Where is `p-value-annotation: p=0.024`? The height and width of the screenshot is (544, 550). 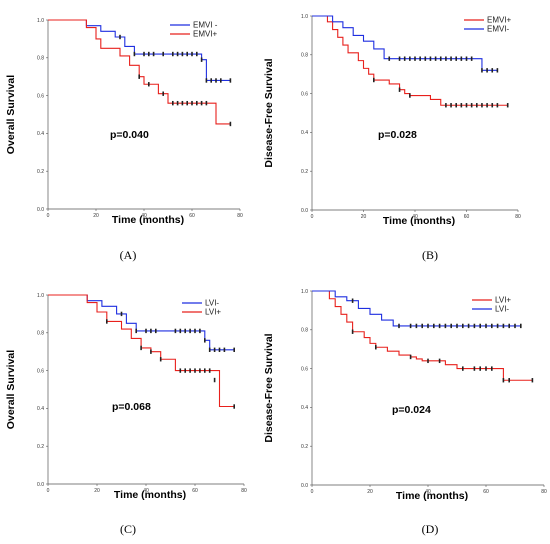 p-value-annotation: p=0.024 is located at coordinates (411, 410).